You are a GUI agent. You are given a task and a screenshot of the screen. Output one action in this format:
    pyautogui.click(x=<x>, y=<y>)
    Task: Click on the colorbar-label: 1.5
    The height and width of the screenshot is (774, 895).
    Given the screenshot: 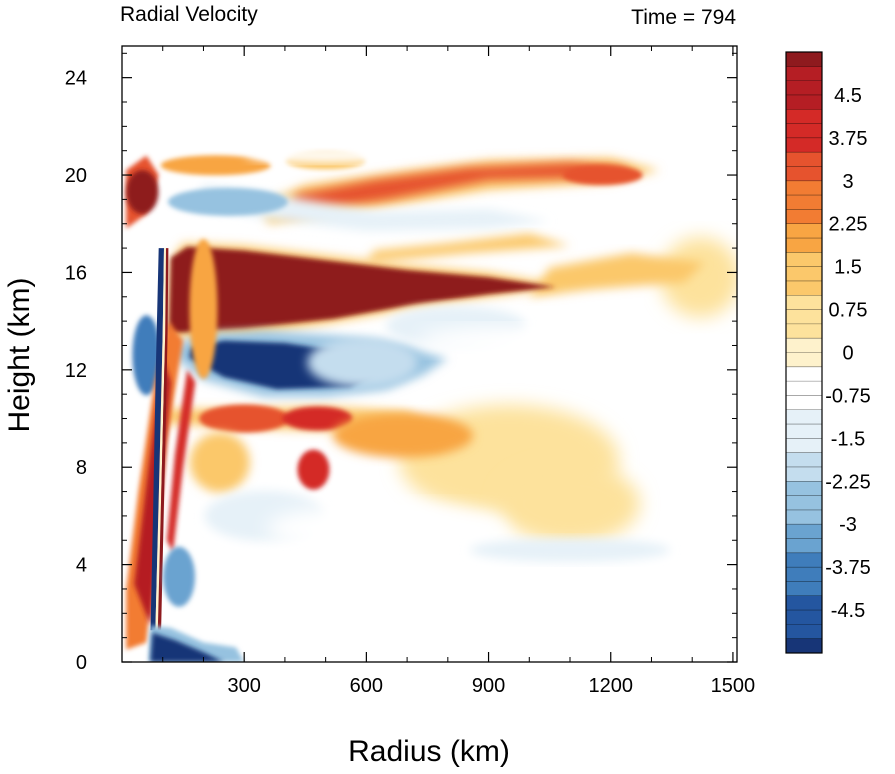 What is the action you would take?
    pyautogui.click(x=848, y=268)
    